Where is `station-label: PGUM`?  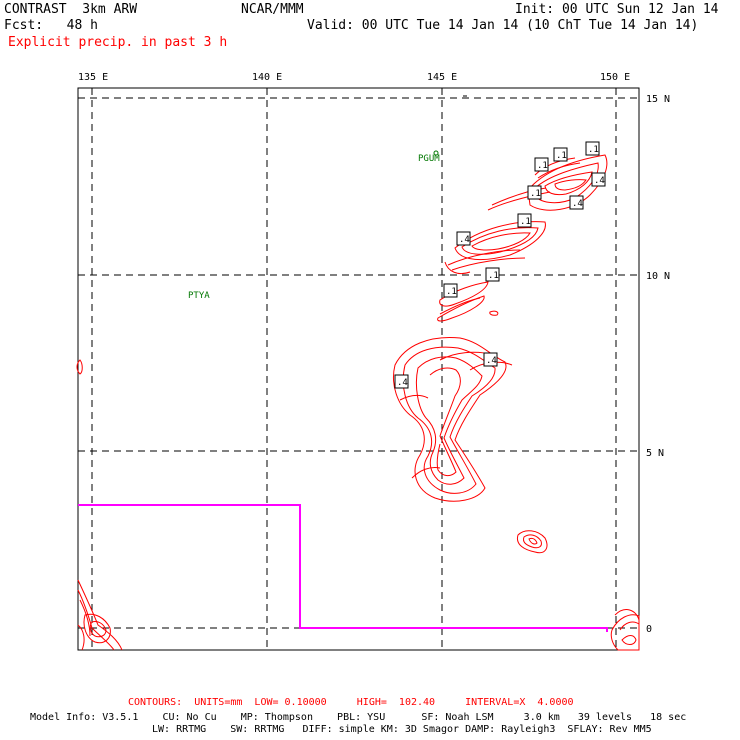
station-label: PGUM is located at coordinates (429, 159).